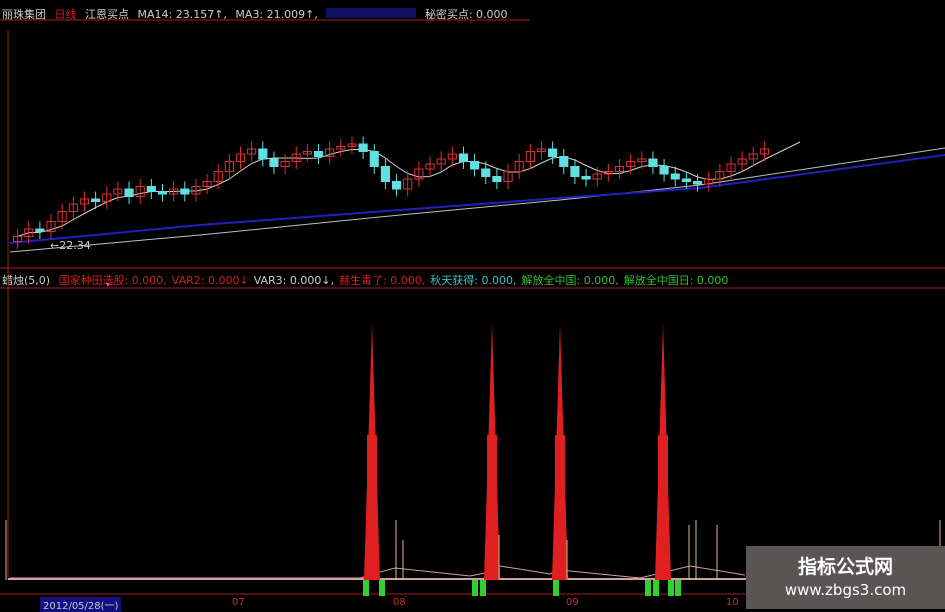  I want to click on x-tick: 08, so click(399, 602).